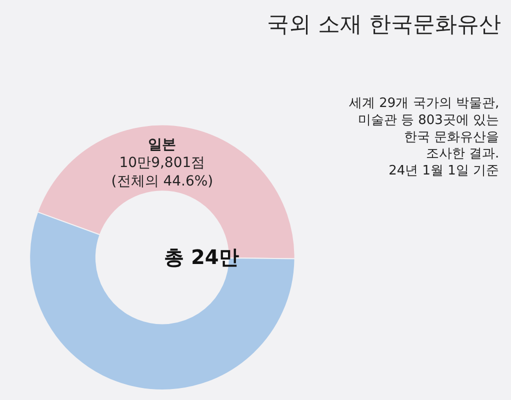 The height and width of the screenshot is (400, 511). I want to click on text: 국외 소재 한국문화유산, so click(383, 25).